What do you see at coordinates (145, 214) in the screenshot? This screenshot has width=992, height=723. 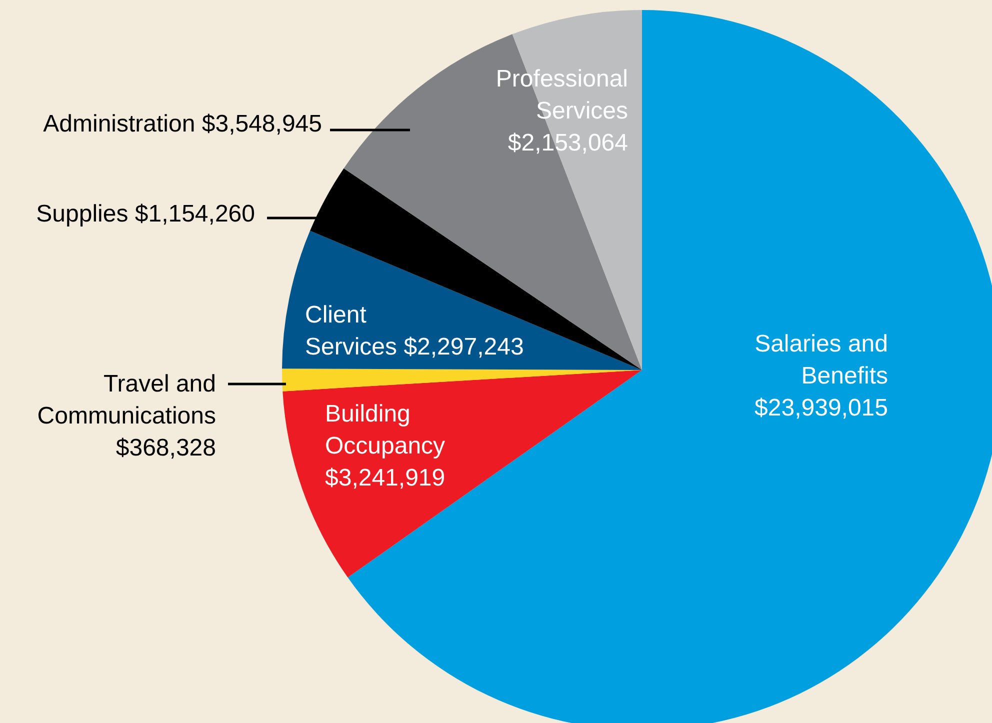 I see `slice-label: Supplies $1,154,260` at bounding box center [145, 214].